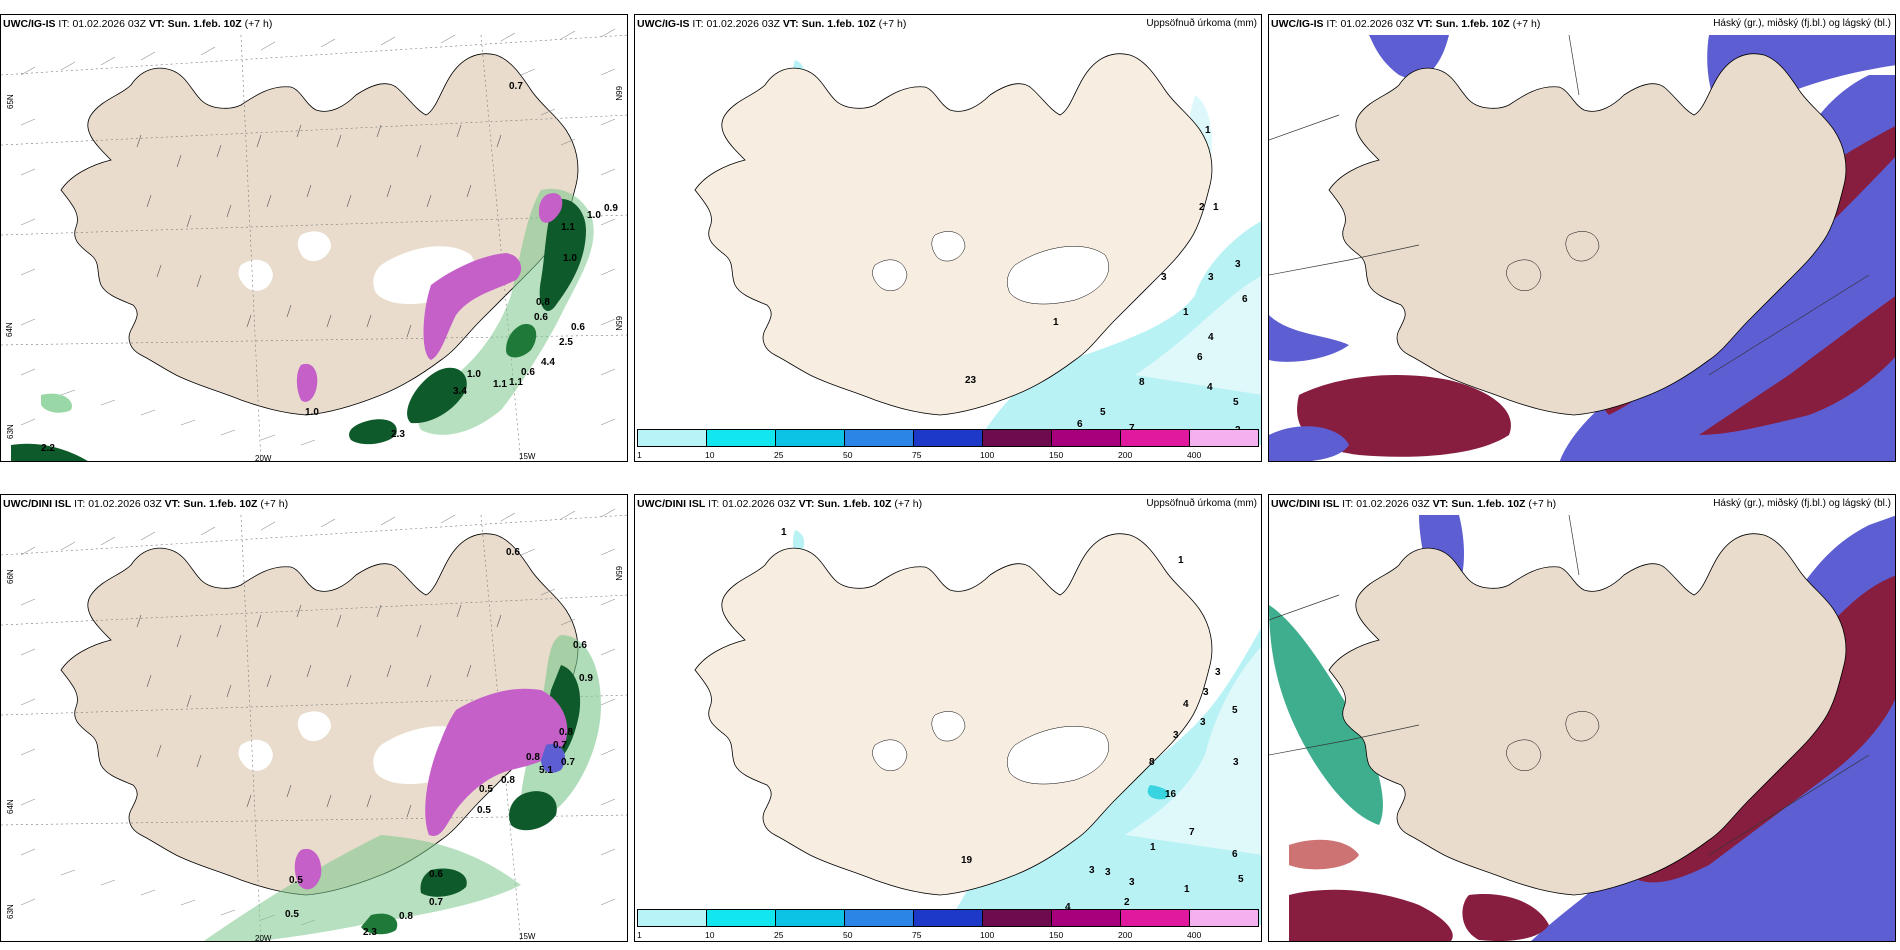 The width and height of the screenshot is (1900, 950). I want to click on map-label: 3.4, so click(460, 391).